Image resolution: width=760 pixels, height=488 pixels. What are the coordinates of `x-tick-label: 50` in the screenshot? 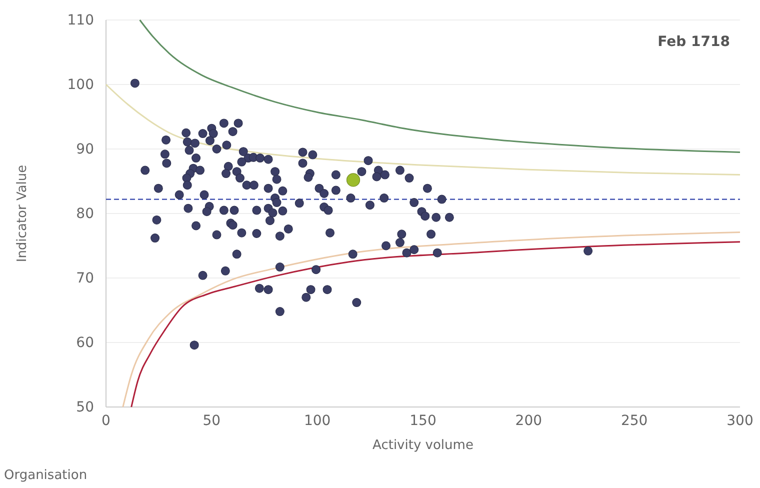 It's located at (211, 420).